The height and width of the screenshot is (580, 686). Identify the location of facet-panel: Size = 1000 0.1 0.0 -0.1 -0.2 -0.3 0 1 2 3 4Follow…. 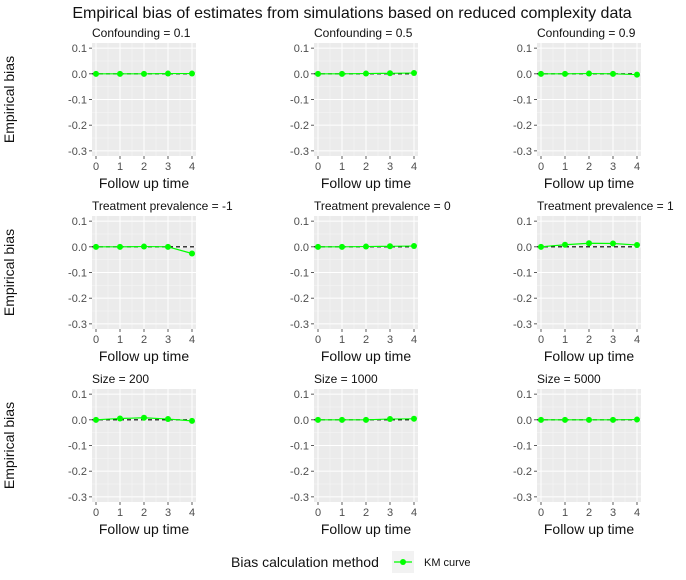
(354, 454).